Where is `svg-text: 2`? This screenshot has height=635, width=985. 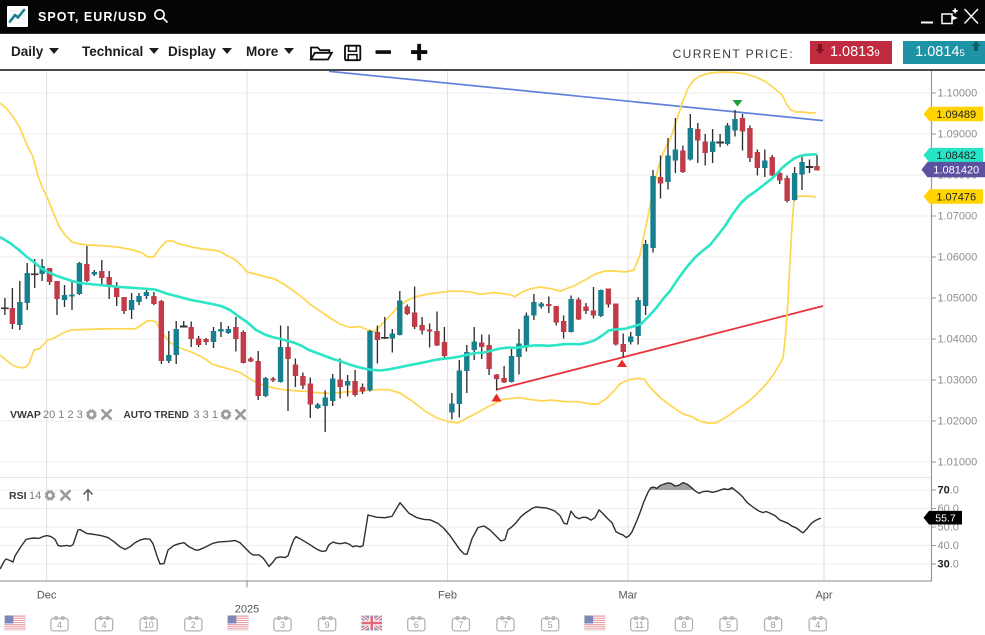
svg-text: 2 is located at coordinates (193, 625).